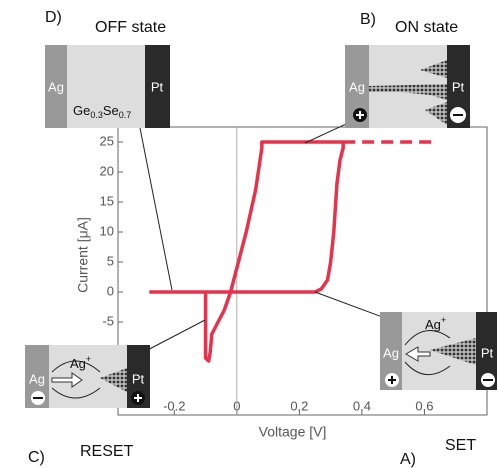 This screenshot has height=468, width=497. Describe the element at coordinates (107, 140) in the screenshot. I see `y-tick-label: 25` at that location.